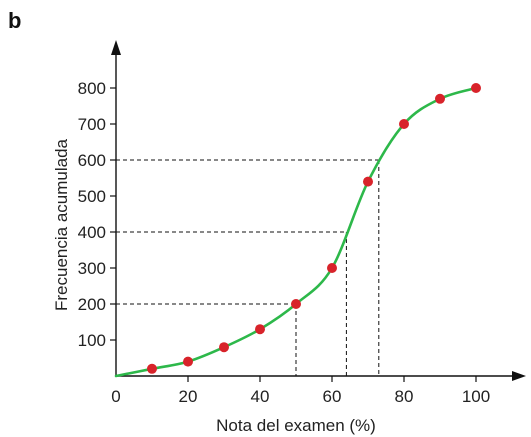 The height and width of the screenshot is (437, 531). What do you see at coordinates (92, 88) in the screenshot?
I see `y-tick-label: 800` at bounding box center [92, 88].